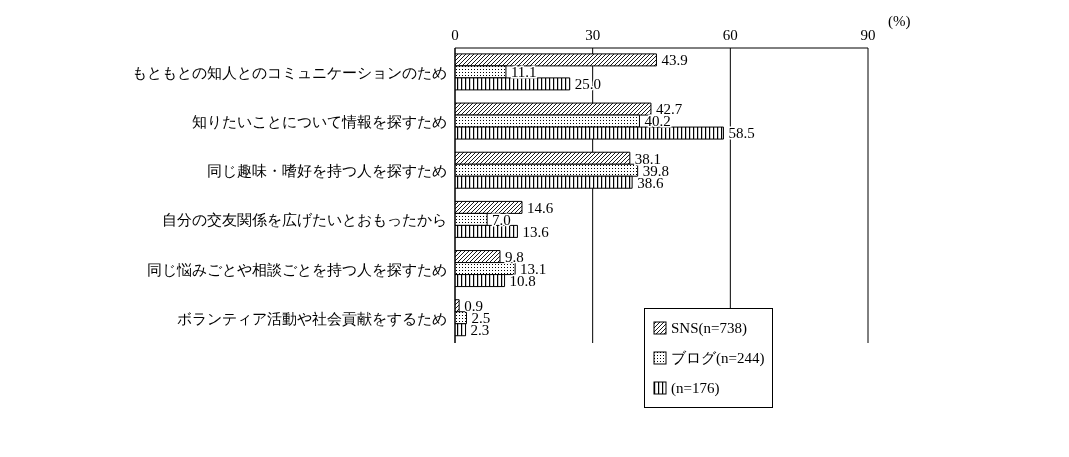 Image resolution: width=1069 pixels, height=457 pixels. What do you see at coordinates (709, 328) in the screenshot?
I see `legend-label: SNS(n=738)` at bounding box center [709, 328].